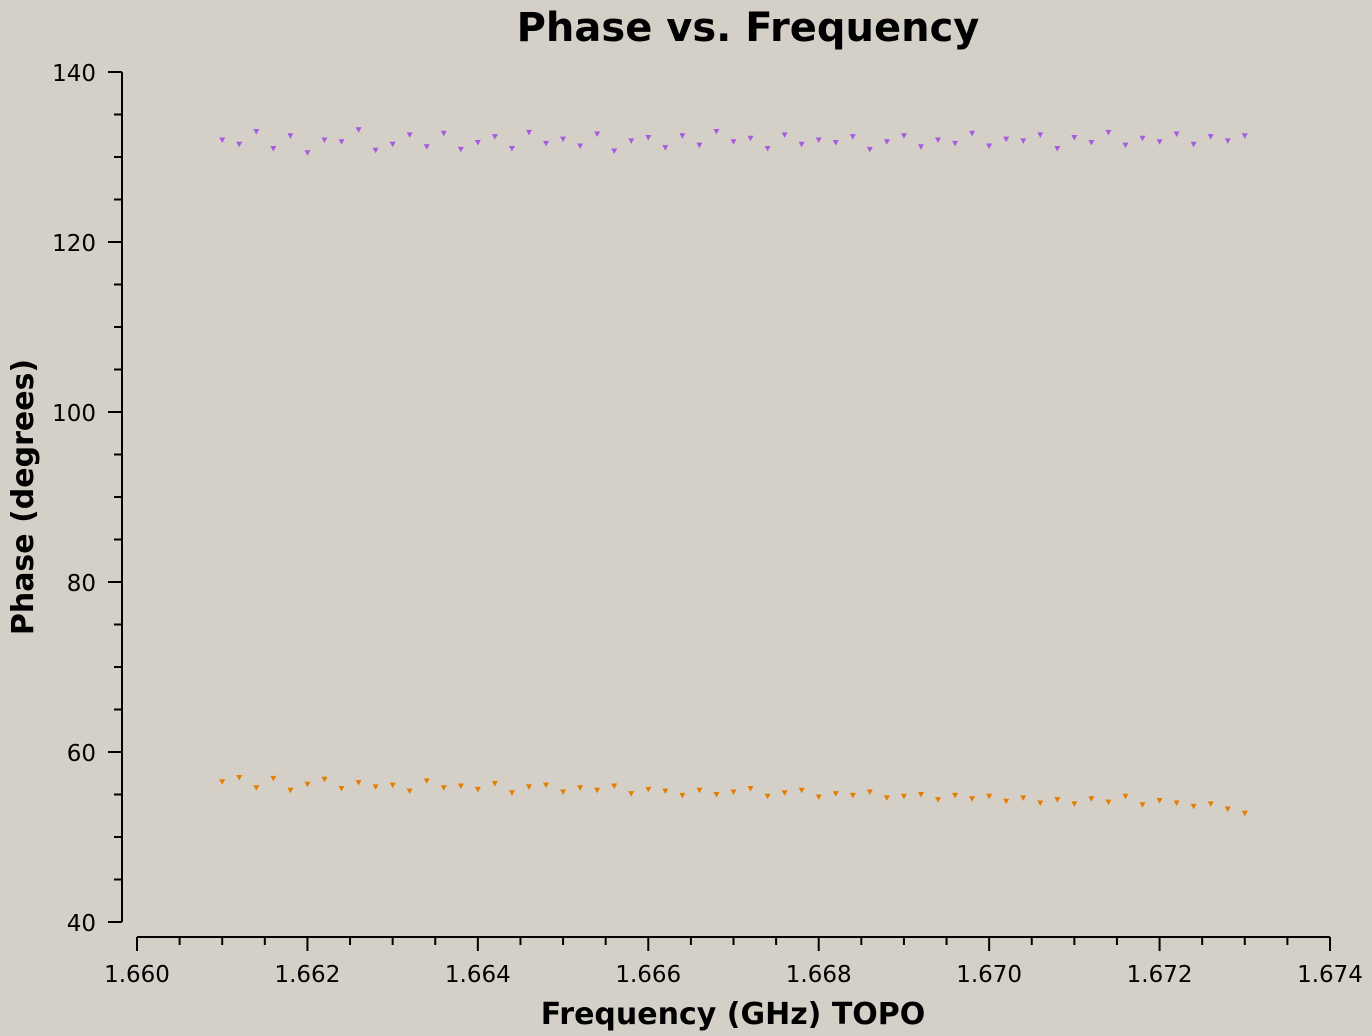 This screenshot has height=1036, width=1372. I want to click on x-tick-label: 1.674, so click(1330, 975).